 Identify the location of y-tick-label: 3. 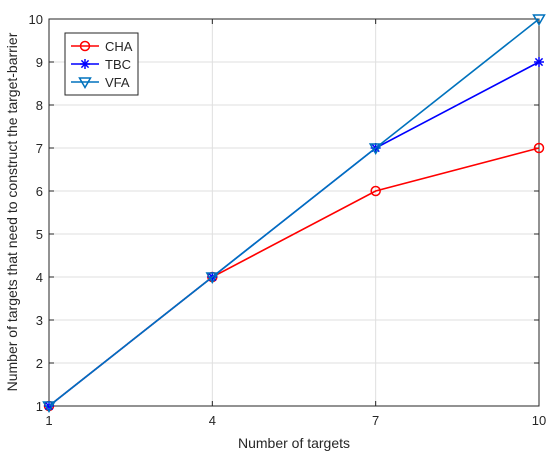
(39, 320).